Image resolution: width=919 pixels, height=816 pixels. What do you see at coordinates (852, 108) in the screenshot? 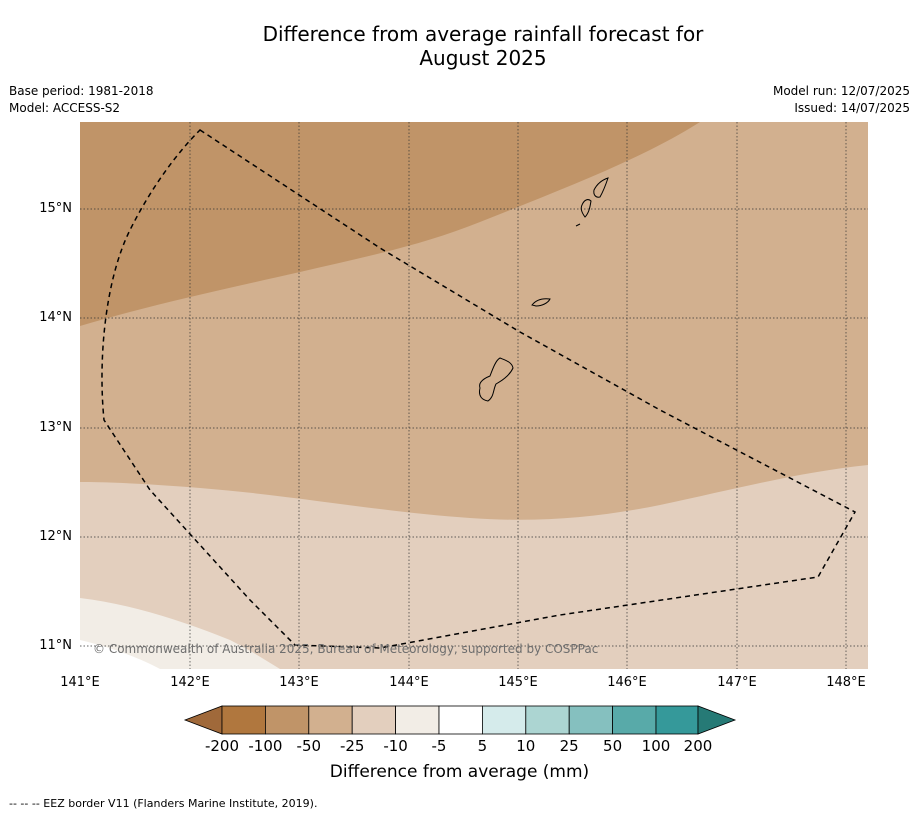
I see `issued-text: Issued: 14/07/2025` at bounding box center [852, 108].